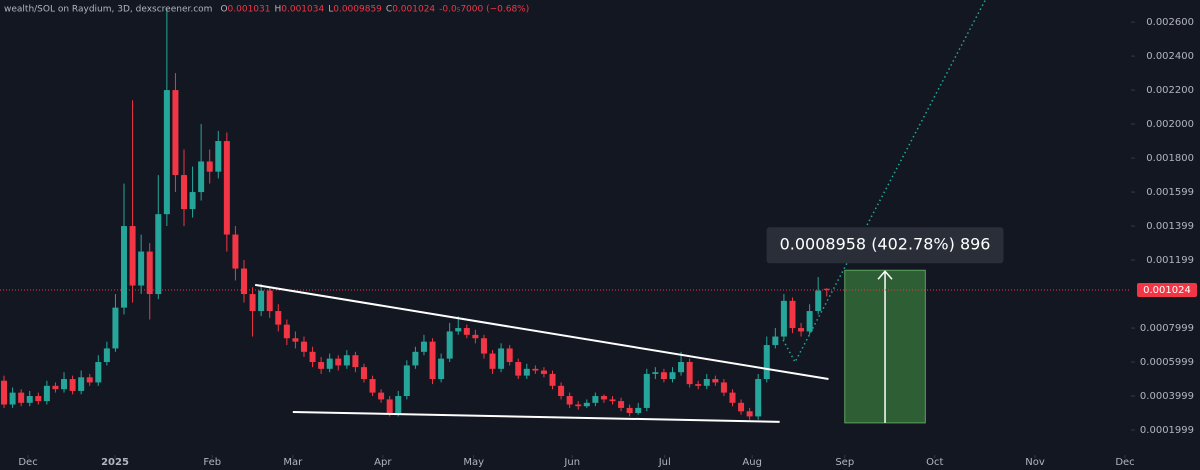 Image resolution: width=1200 pixels, height=470 pixels. I want to click on ohlc-value: 0.001031, so click(249, 10).